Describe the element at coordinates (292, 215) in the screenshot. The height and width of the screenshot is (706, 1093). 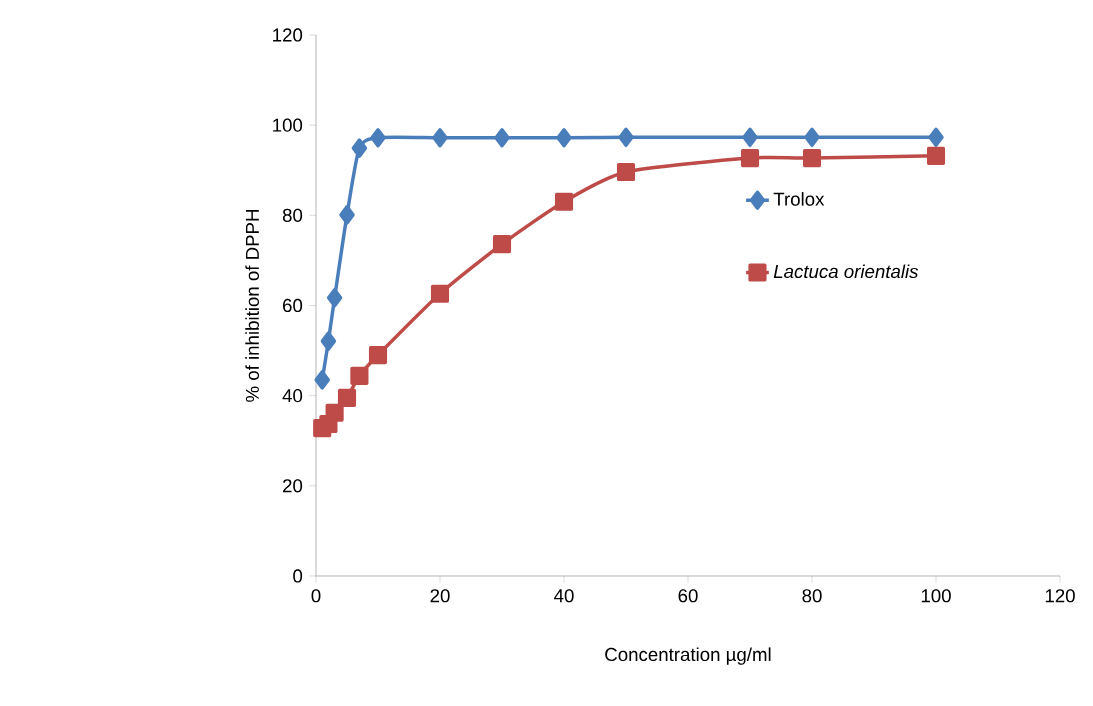
I see `y-tick-label: 80` at that location.